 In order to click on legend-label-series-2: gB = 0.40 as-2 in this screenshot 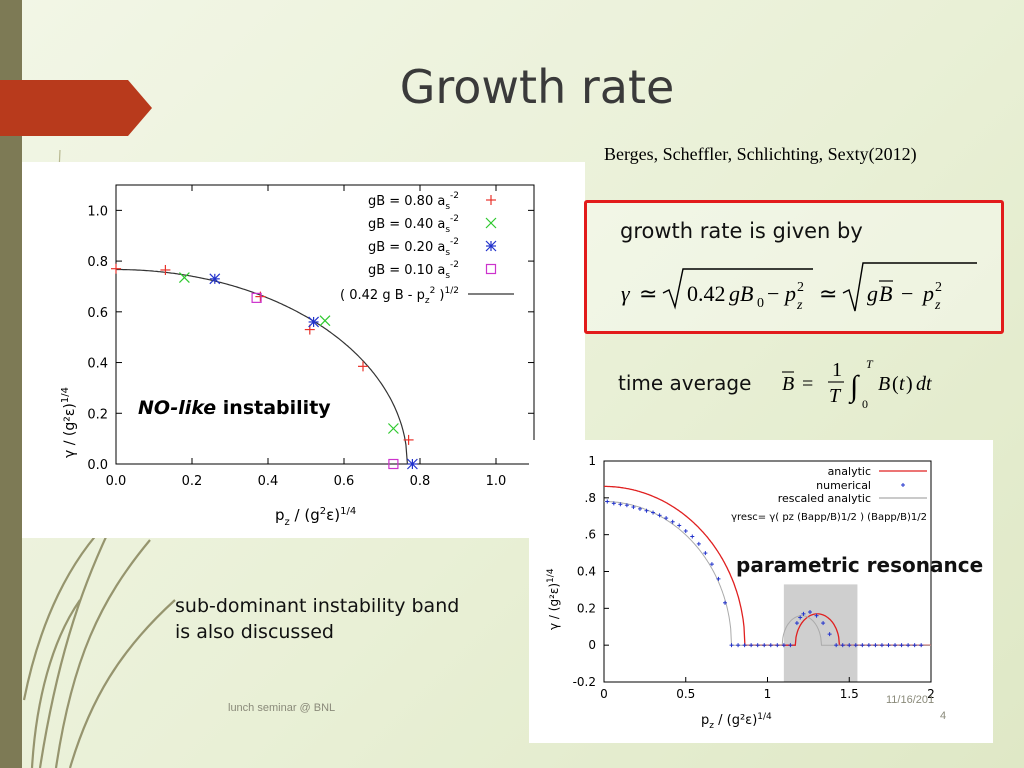, I will do `click(413, 224)`.